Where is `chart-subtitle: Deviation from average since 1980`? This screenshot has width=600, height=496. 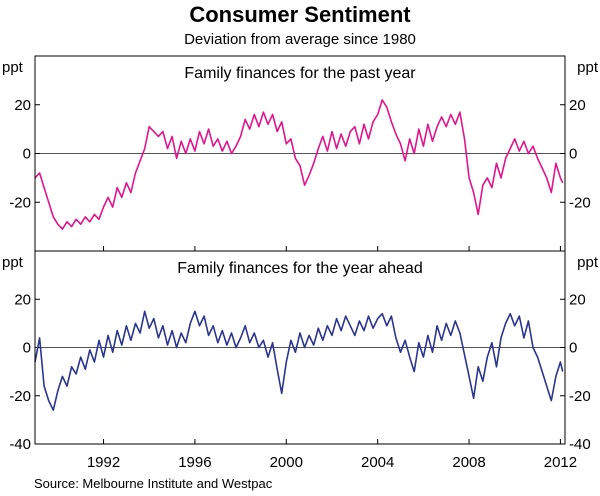
chart-subtitle: Deviation from average since 1980 is located at coordinates (300, 39).